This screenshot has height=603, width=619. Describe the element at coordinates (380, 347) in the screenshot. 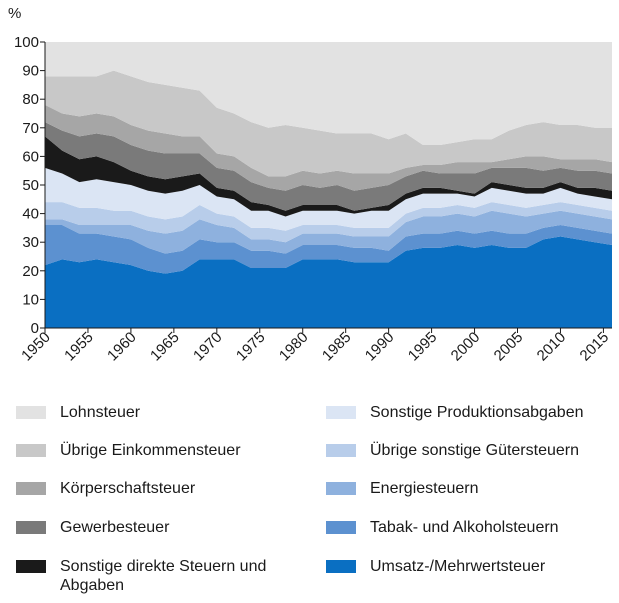

I see `x-tick-label: 1990` at that location.